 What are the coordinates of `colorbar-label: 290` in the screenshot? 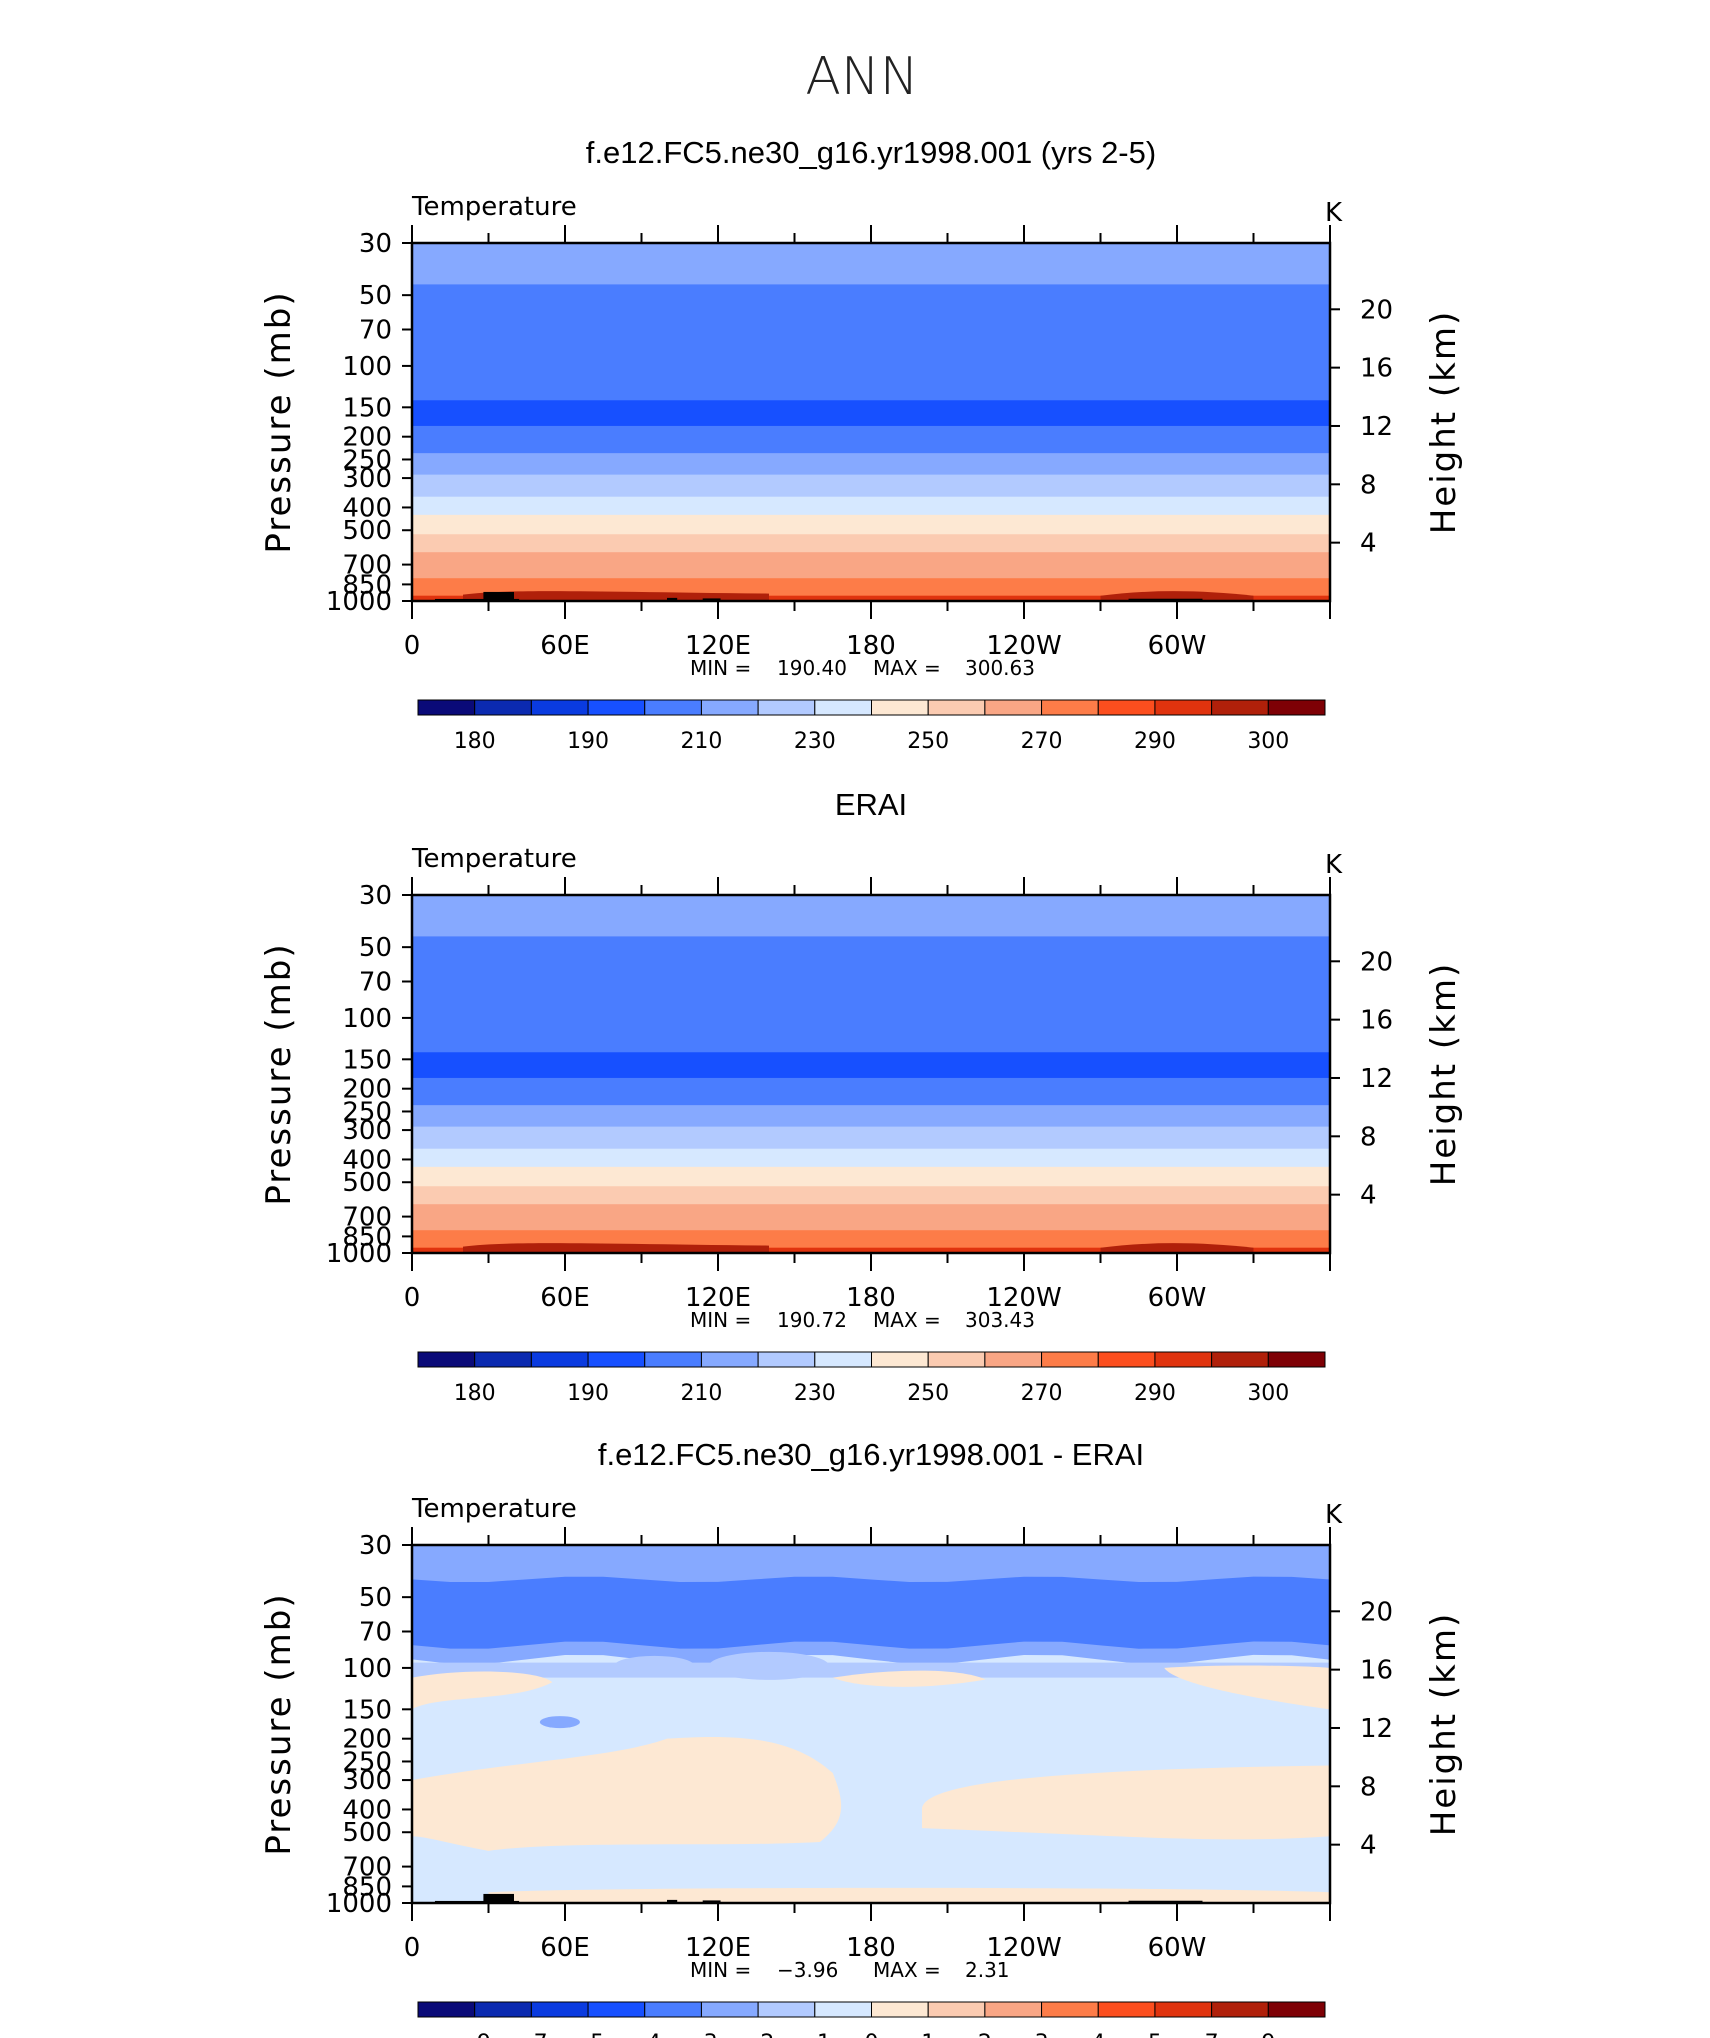 It's located at (1155, 1393).